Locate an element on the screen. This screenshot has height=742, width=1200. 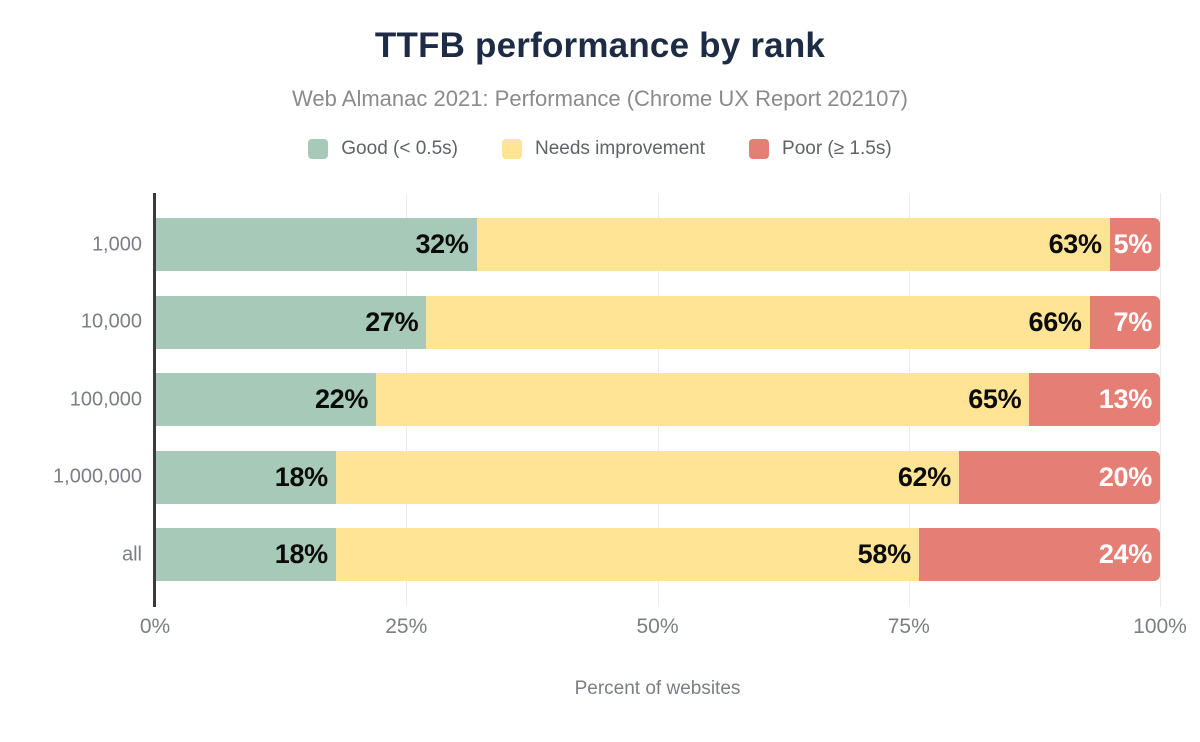
legend-label: Needs improvement is located at coordinates (620, 148).